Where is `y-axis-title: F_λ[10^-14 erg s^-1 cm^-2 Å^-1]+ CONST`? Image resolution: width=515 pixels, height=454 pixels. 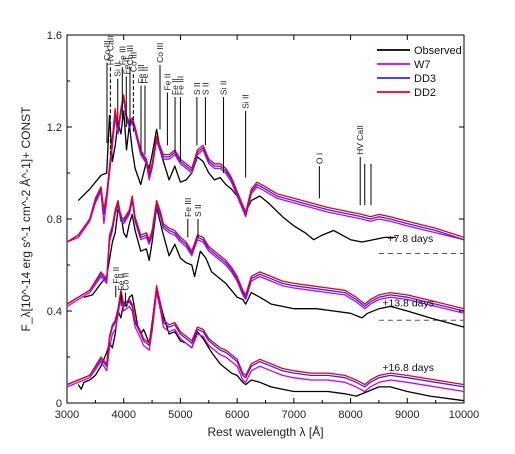
y-axis-title: F_λ[10^-14 erg s^-1 cm^-2 Å^-1]+ CONST is located at coordinates (25, 219).